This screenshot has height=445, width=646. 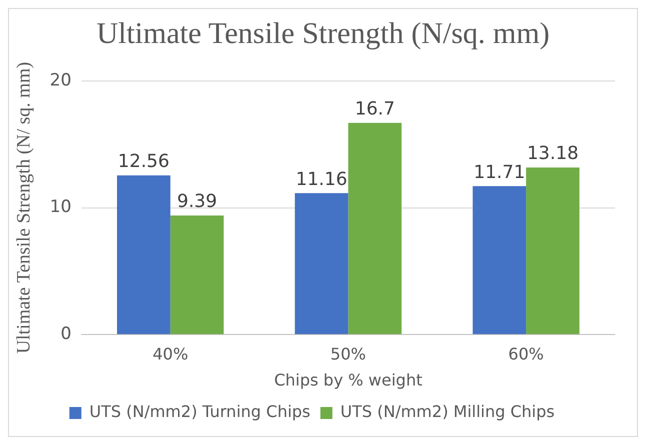 What do you see at coordinates (348, 354) in the screenshot?
I see `x-tick-label: 50%` at bounding box center [348, 354].